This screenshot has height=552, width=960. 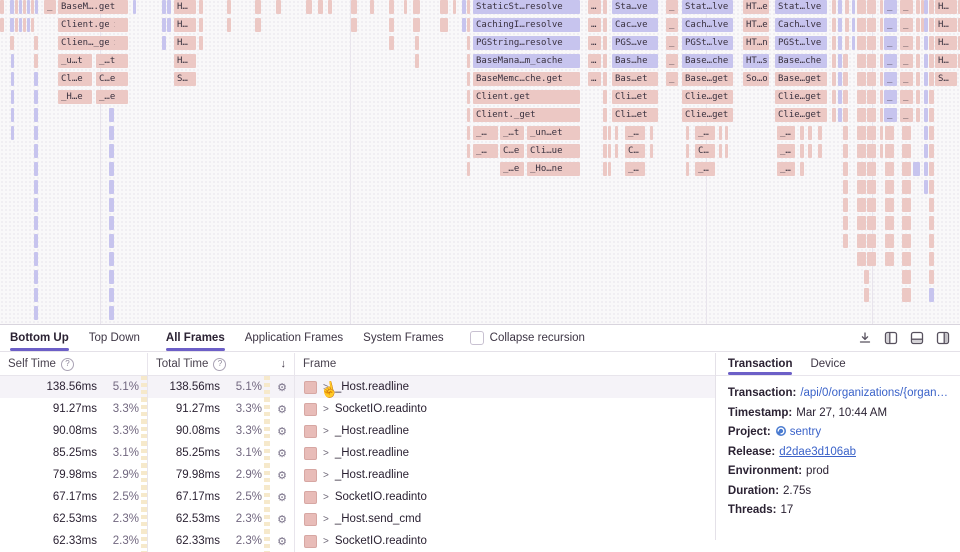 I want to click on frame-cell: > _Host.send_cmd, so click(x=505, y=519).